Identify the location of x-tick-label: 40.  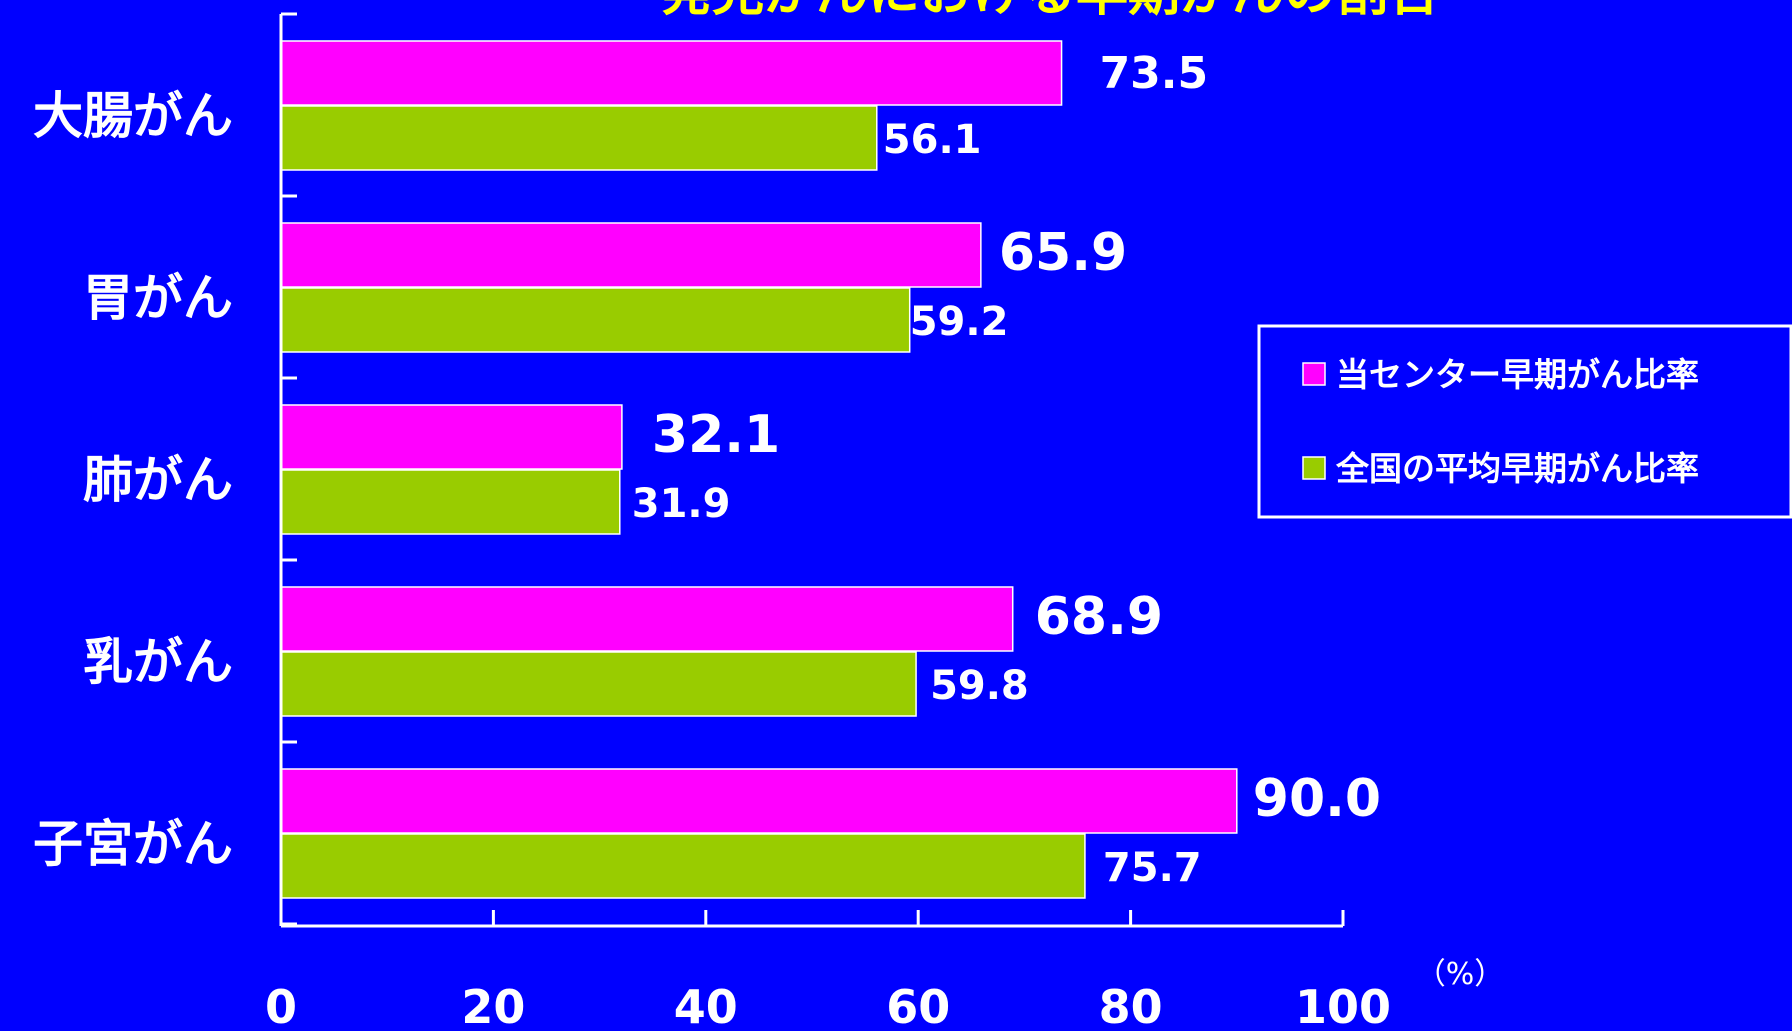
(706, 1005).